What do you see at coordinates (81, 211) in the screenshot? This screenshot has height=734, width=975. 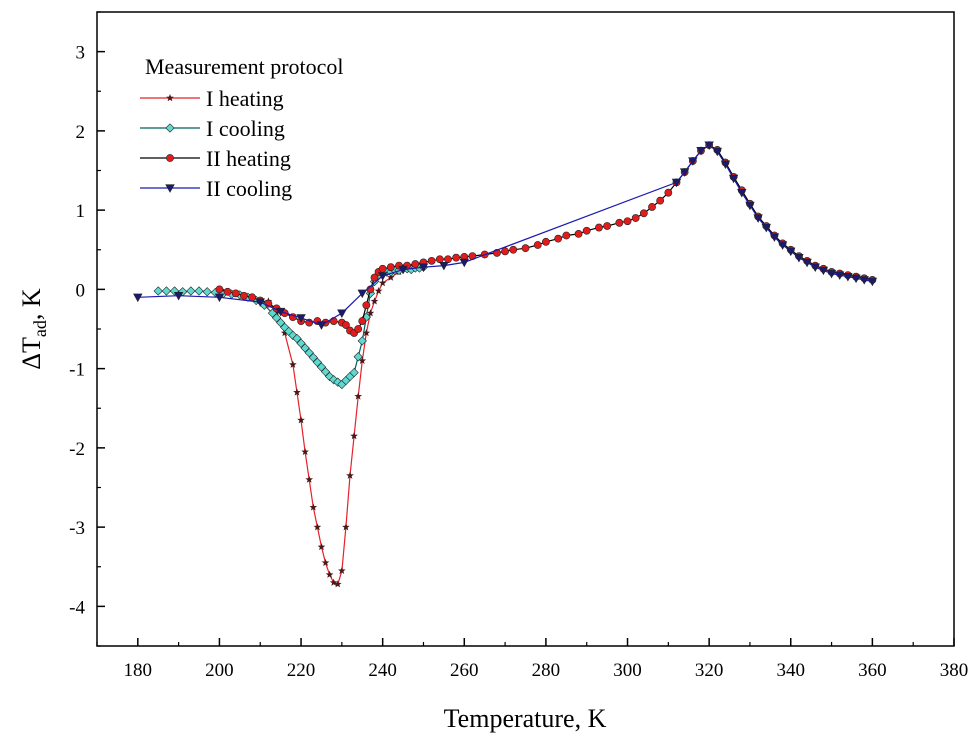 I see `y-tick-label: 1` at bounding box center [81, 211].